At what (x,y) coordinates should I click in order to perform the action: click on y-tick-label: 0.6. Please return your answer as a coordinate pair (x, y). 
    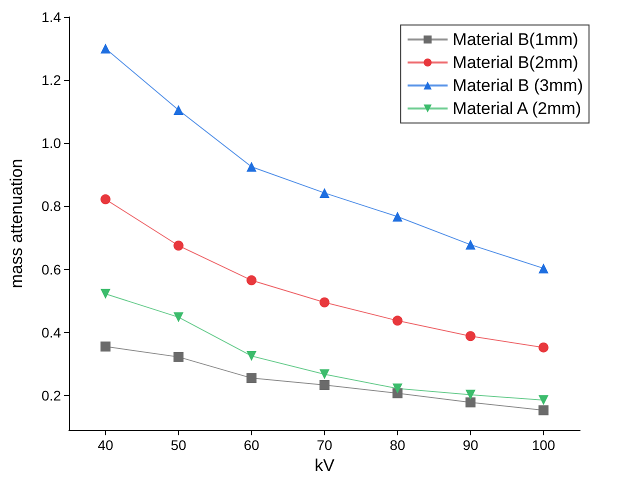
    Looking at the image, I should click on (52, 269).